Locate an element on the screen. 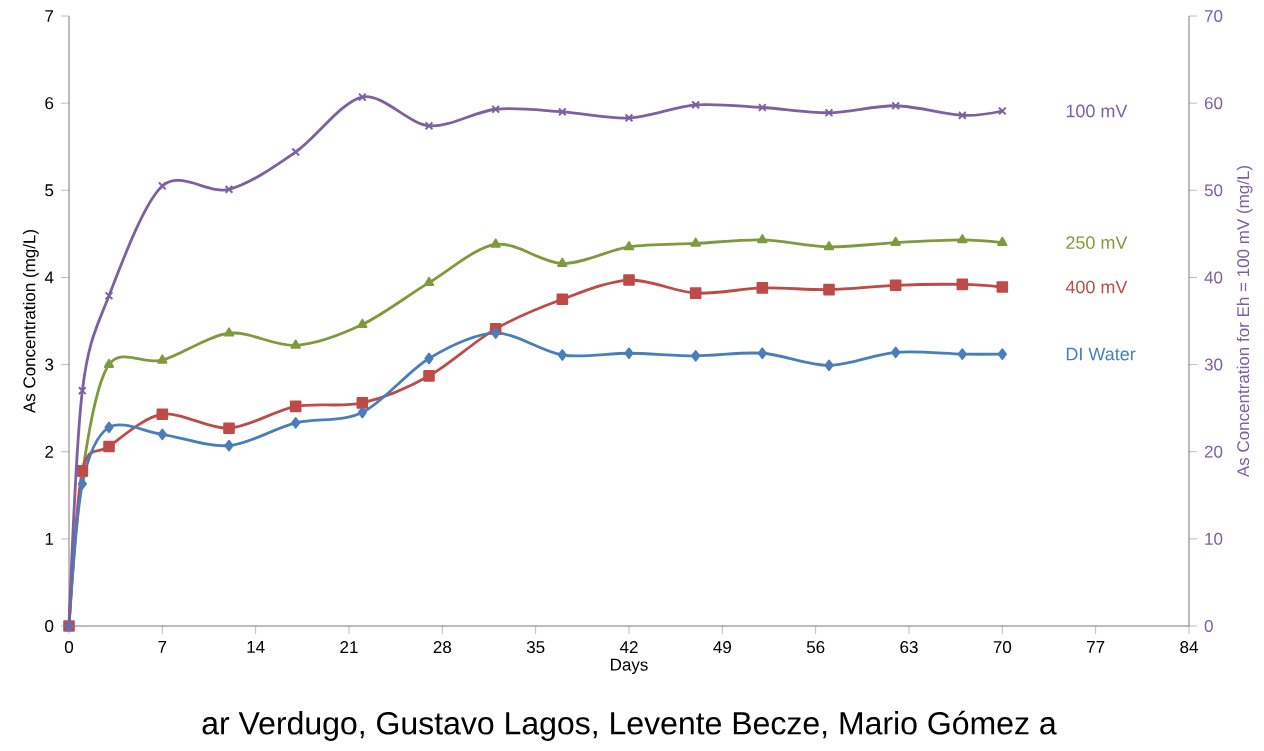 The width and height of the screenshot is (1264, 751). y-tick-label: 6 is located at coordinates (49, 103).